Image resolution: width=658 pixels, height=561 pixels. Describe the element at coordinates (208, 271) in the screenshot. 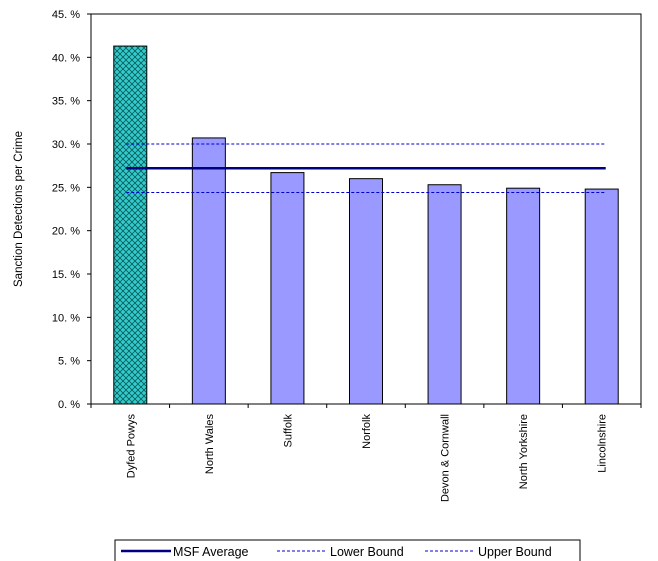

I see `bar-north-wales` at that location.